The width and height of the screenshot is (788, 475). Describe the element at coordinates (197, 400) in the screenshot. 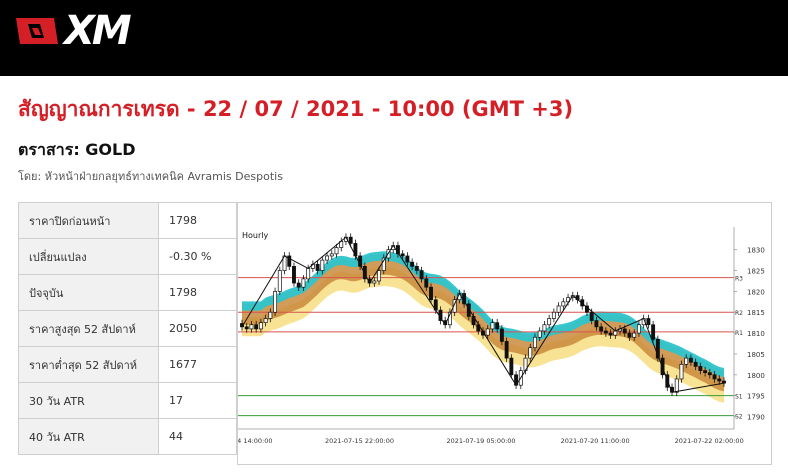

I see `stat-value: 17` at that location.